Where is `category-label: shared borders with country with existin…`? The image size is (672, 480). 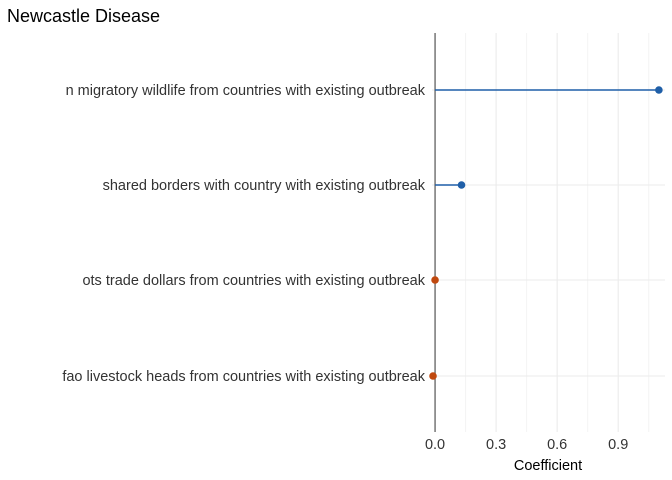 category-label: shared borders with country with existin… is located at coordinates (264, 186).